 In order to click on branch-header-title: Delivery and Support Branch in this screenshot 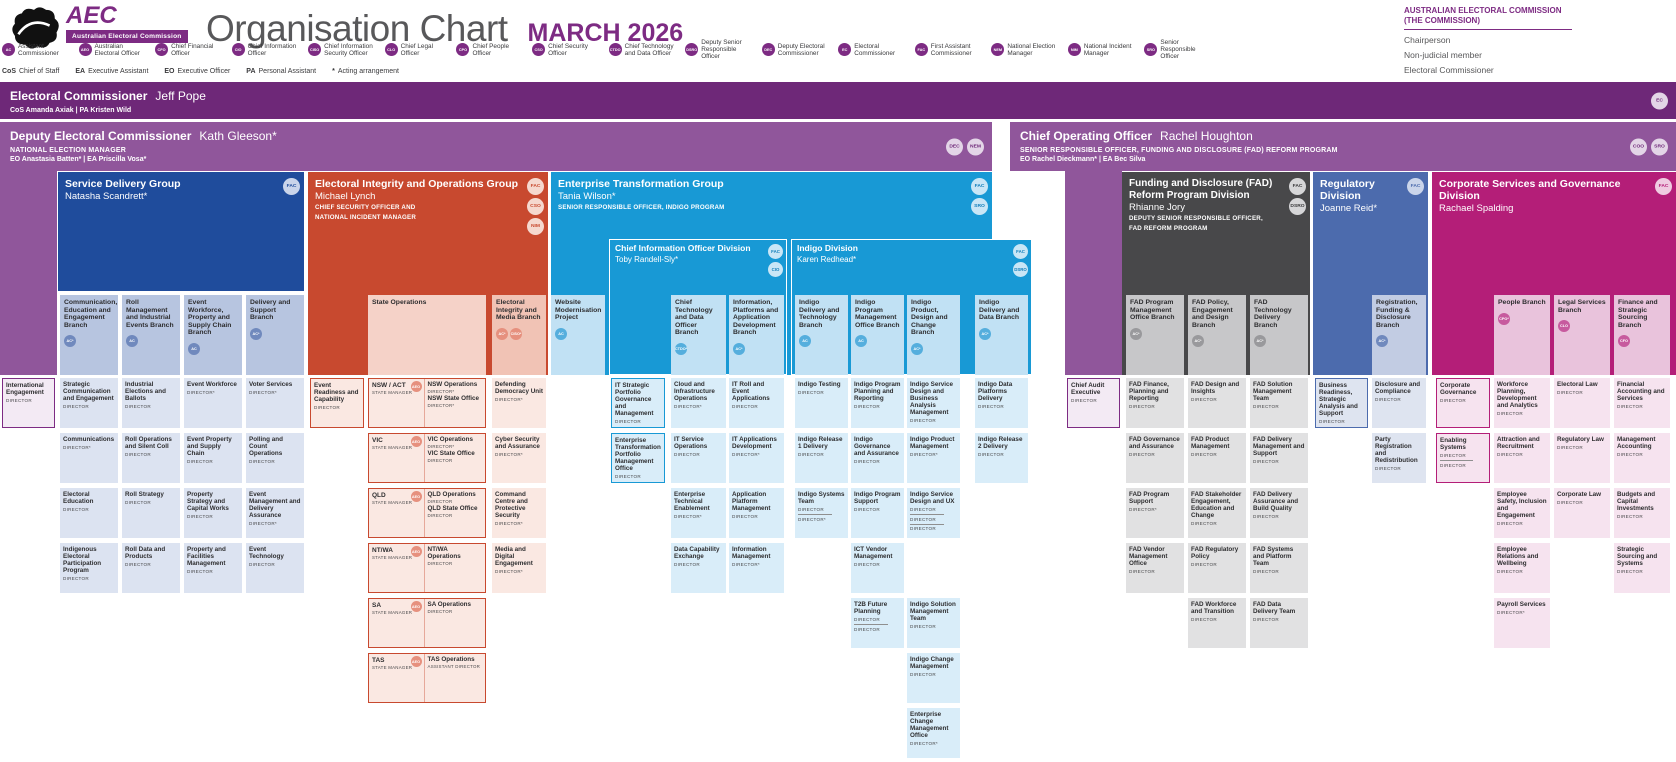, I will do `click(270, 310)`.